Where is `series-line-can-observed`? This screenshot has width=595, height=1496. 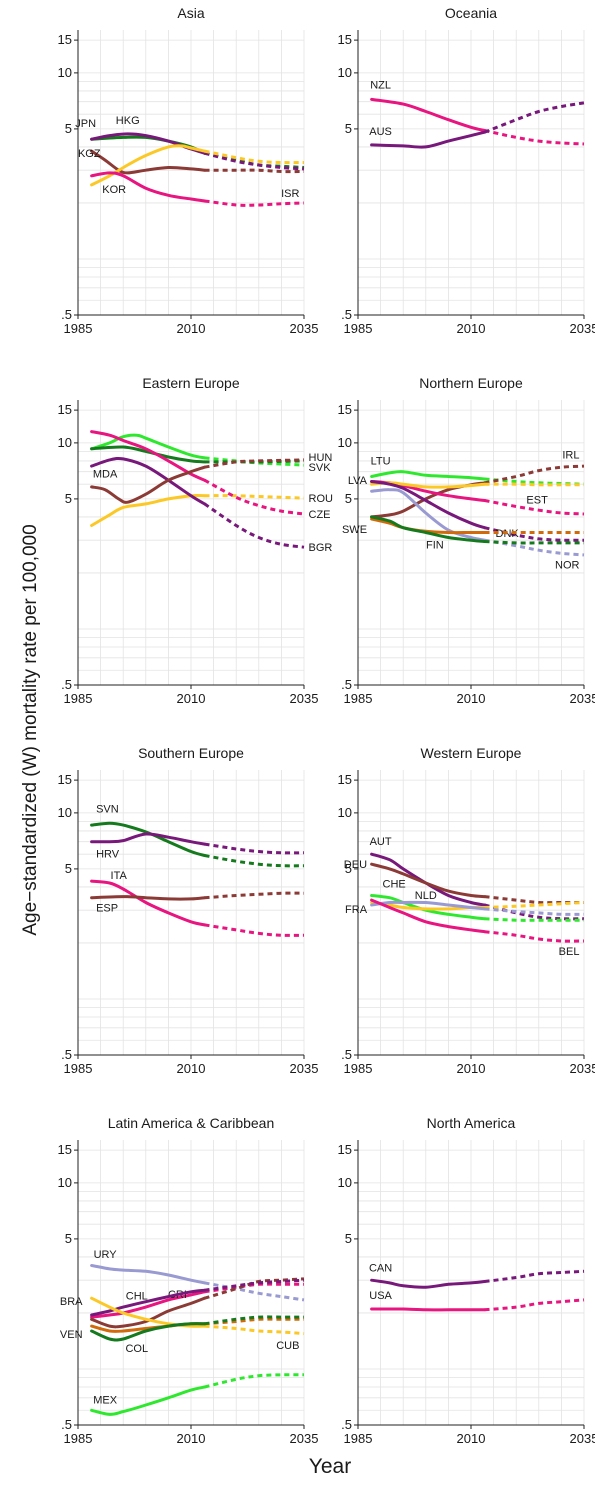
series-line-can-observed is located at coordinates (428, 1283).